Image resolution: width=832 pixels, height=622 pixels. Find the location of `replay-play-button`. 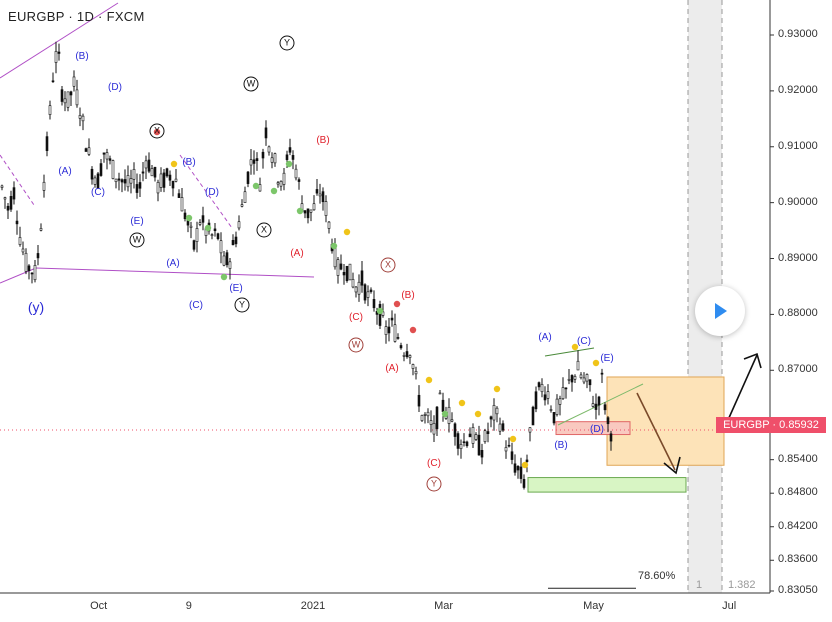

replay-play-button is located at coordinates (720, 311).